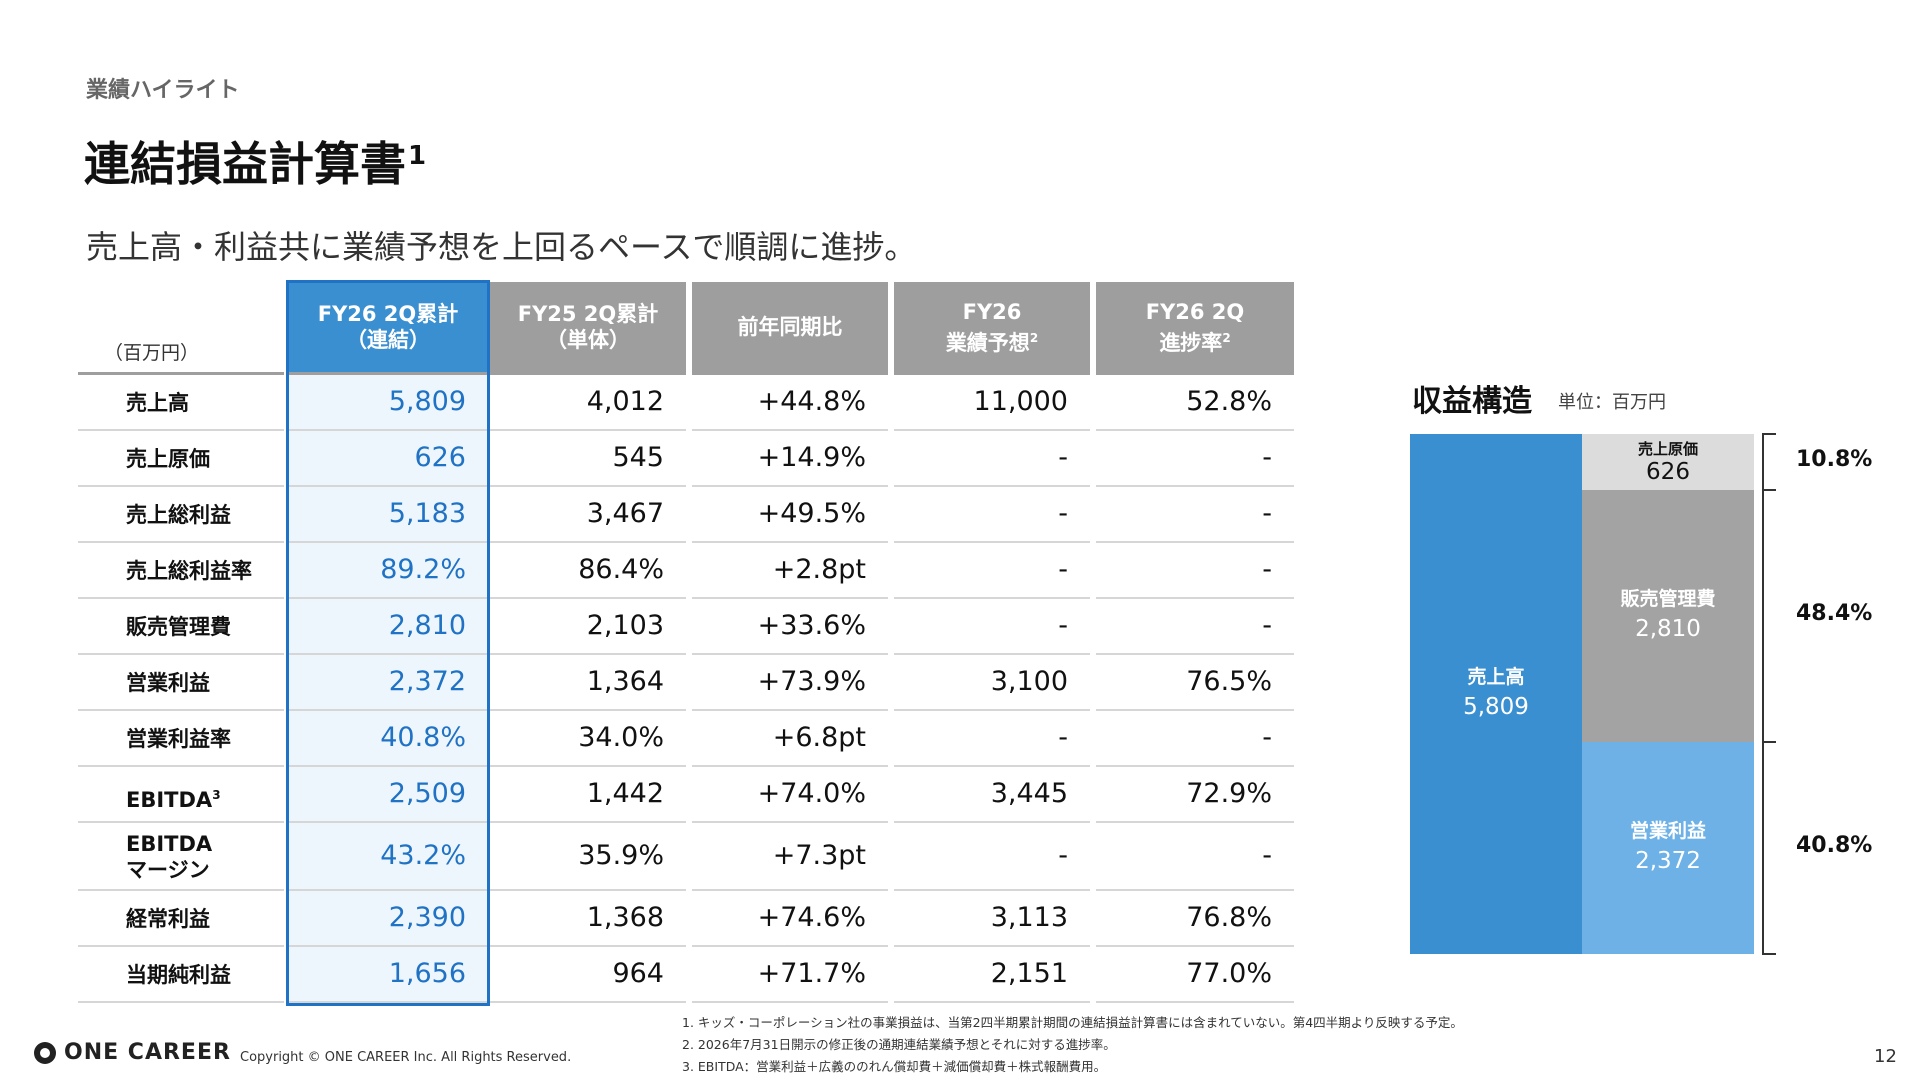 This screenshot has width=1920, height=1080. I want to click on row-label: EBITDA マージン, so click(169, 857).